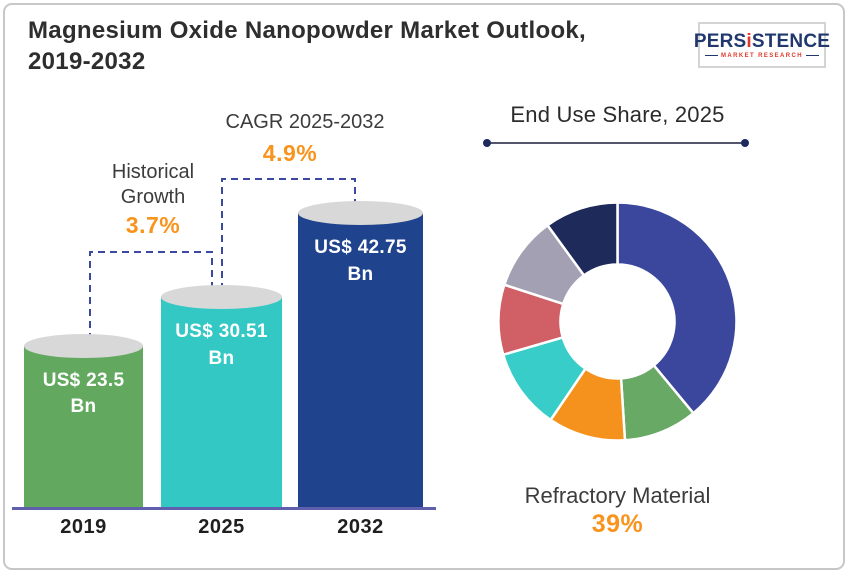 The image size is (848, 573). Describe the element at coordinates (677, 308) in the screenshot. I see `donut-segment-refractory-material` at that location.